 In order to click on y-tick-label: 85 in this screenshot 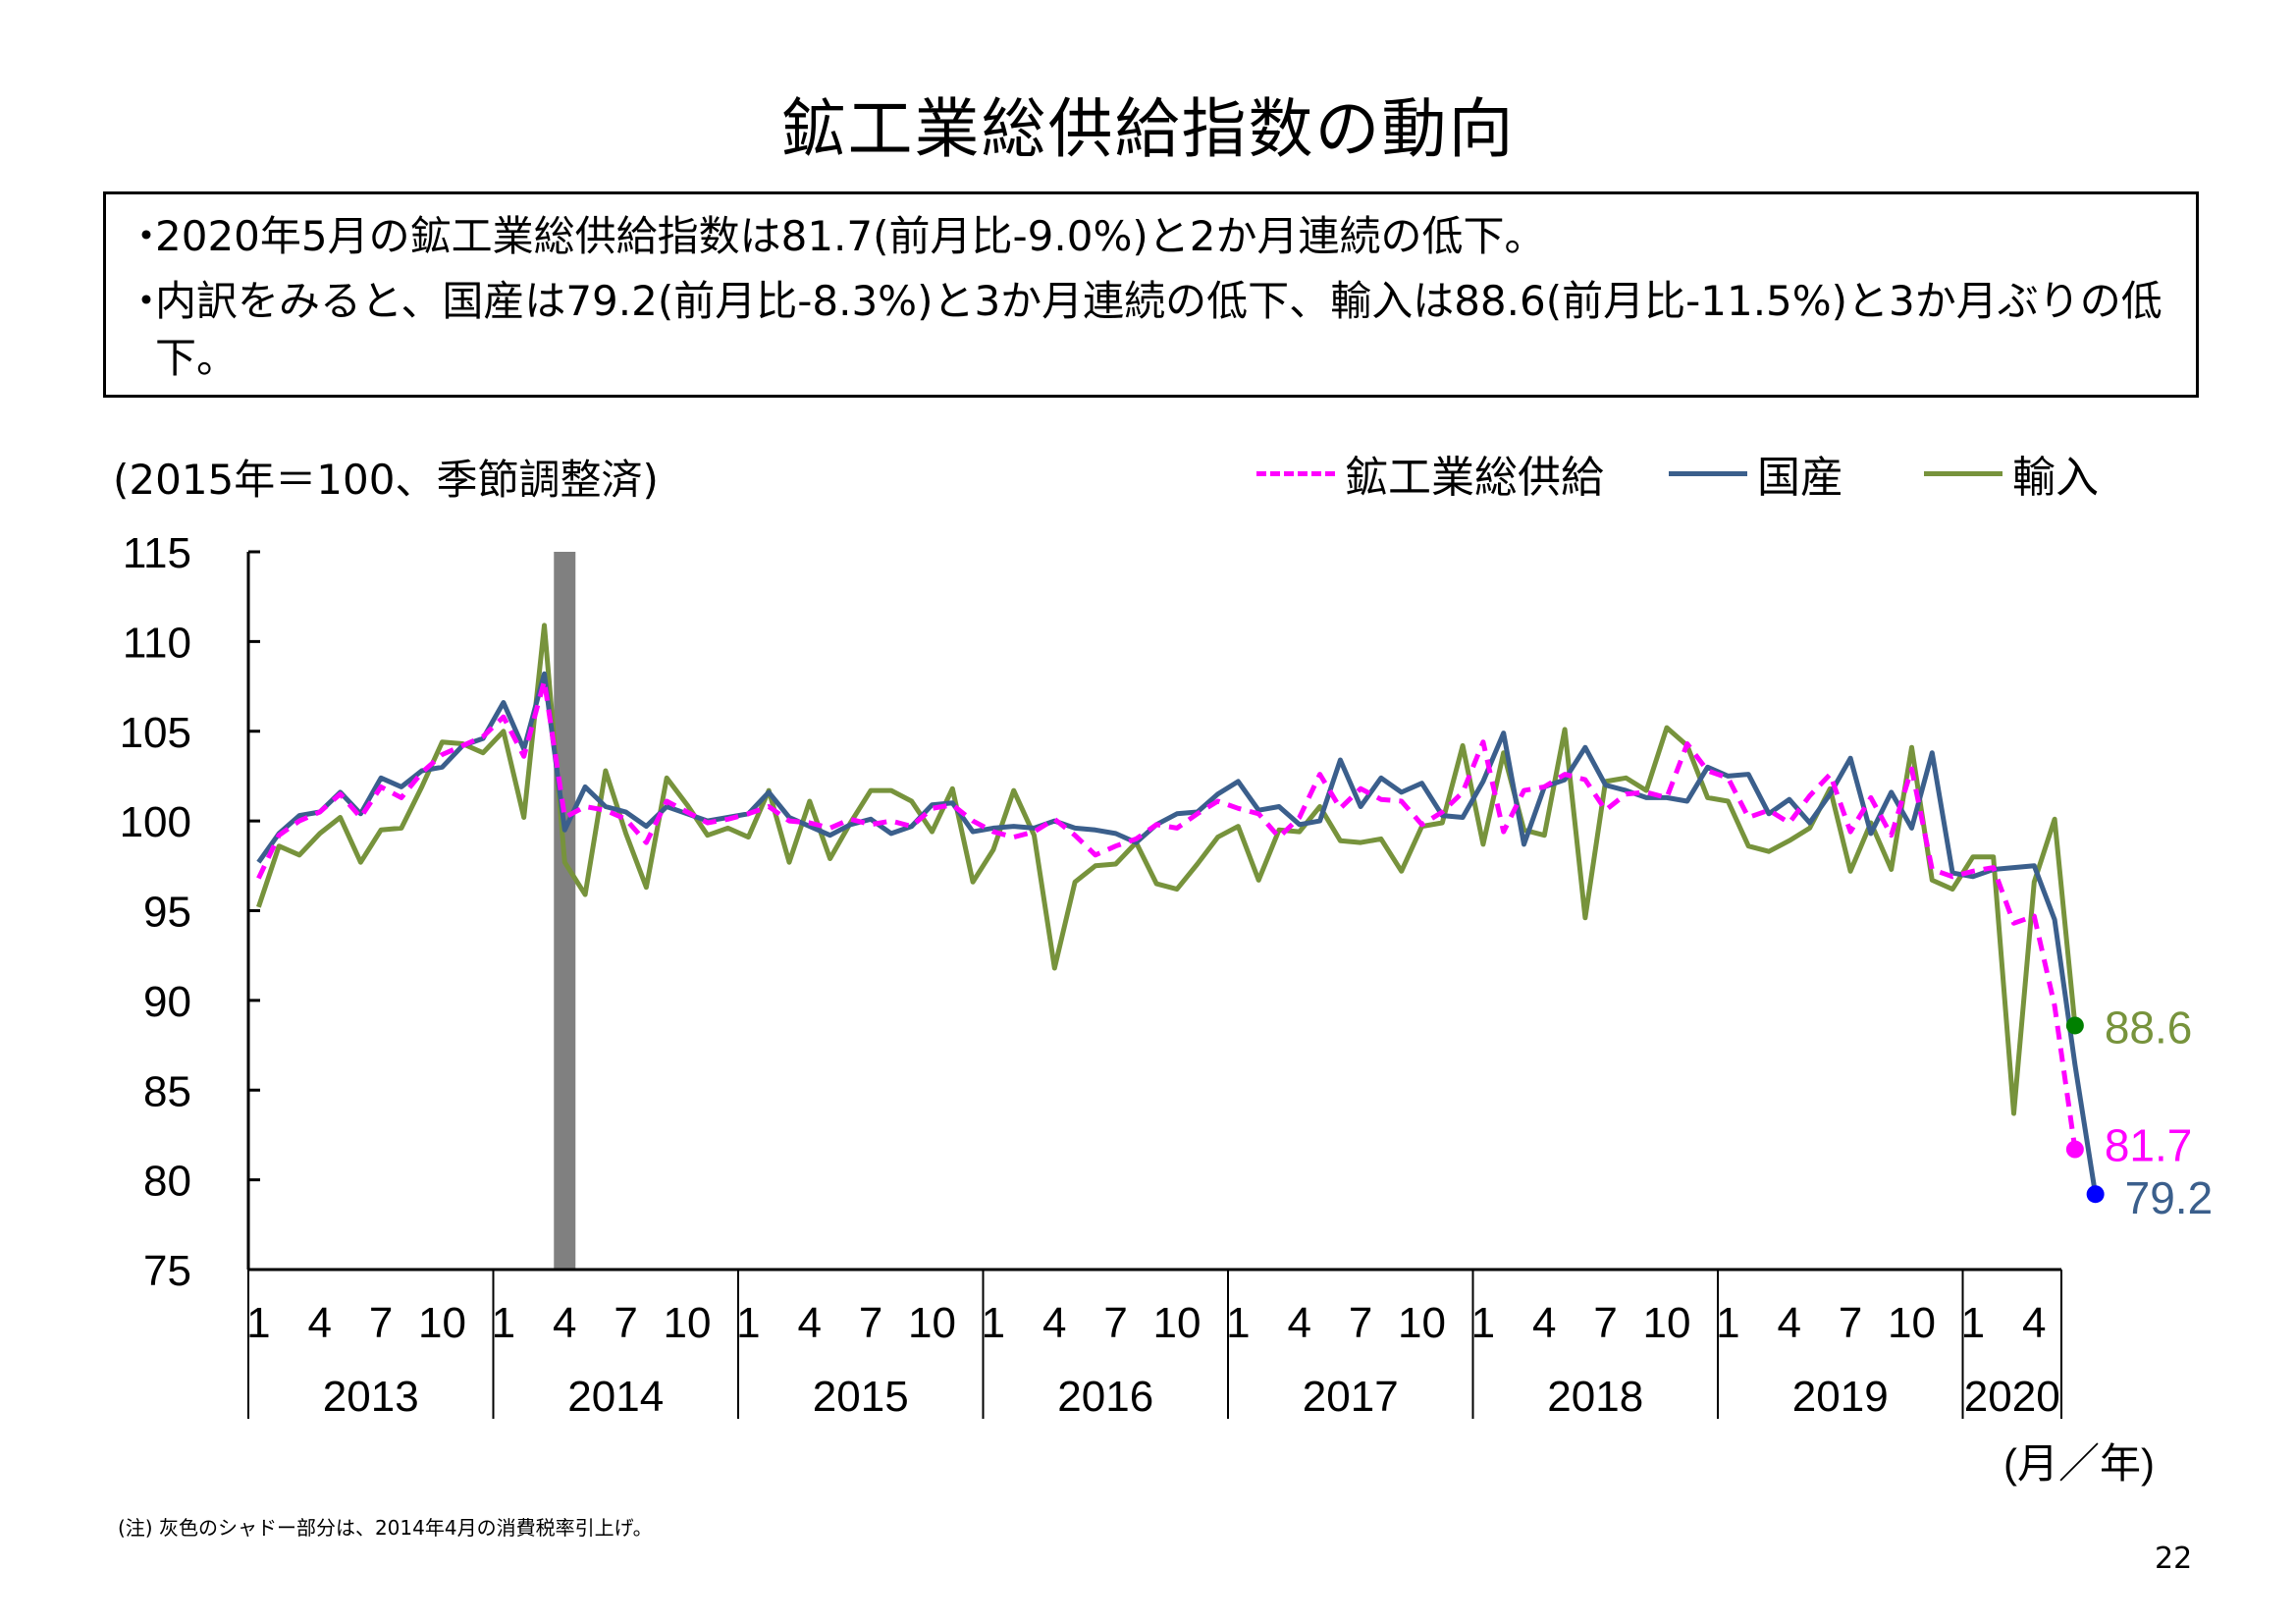, I will do `click(167, 1091)`.